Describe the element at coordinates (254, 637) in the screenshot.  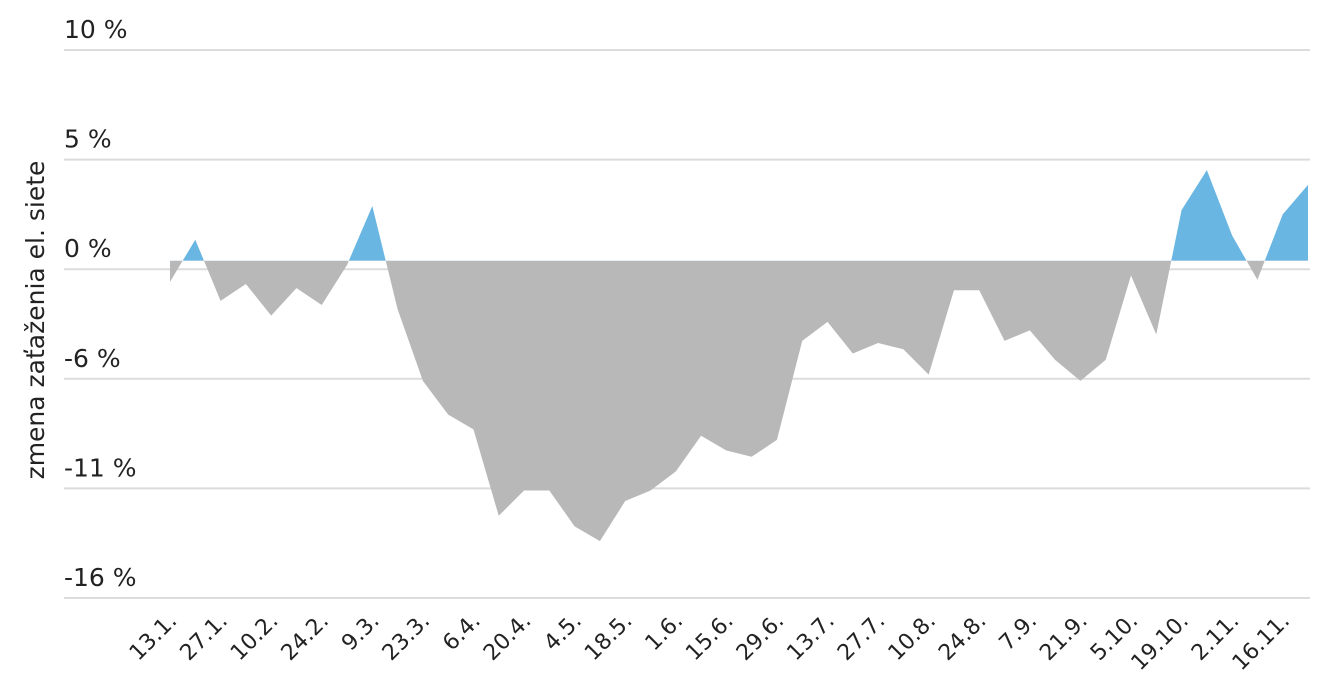
I see `x-tick-label: 10.2.` at that location.